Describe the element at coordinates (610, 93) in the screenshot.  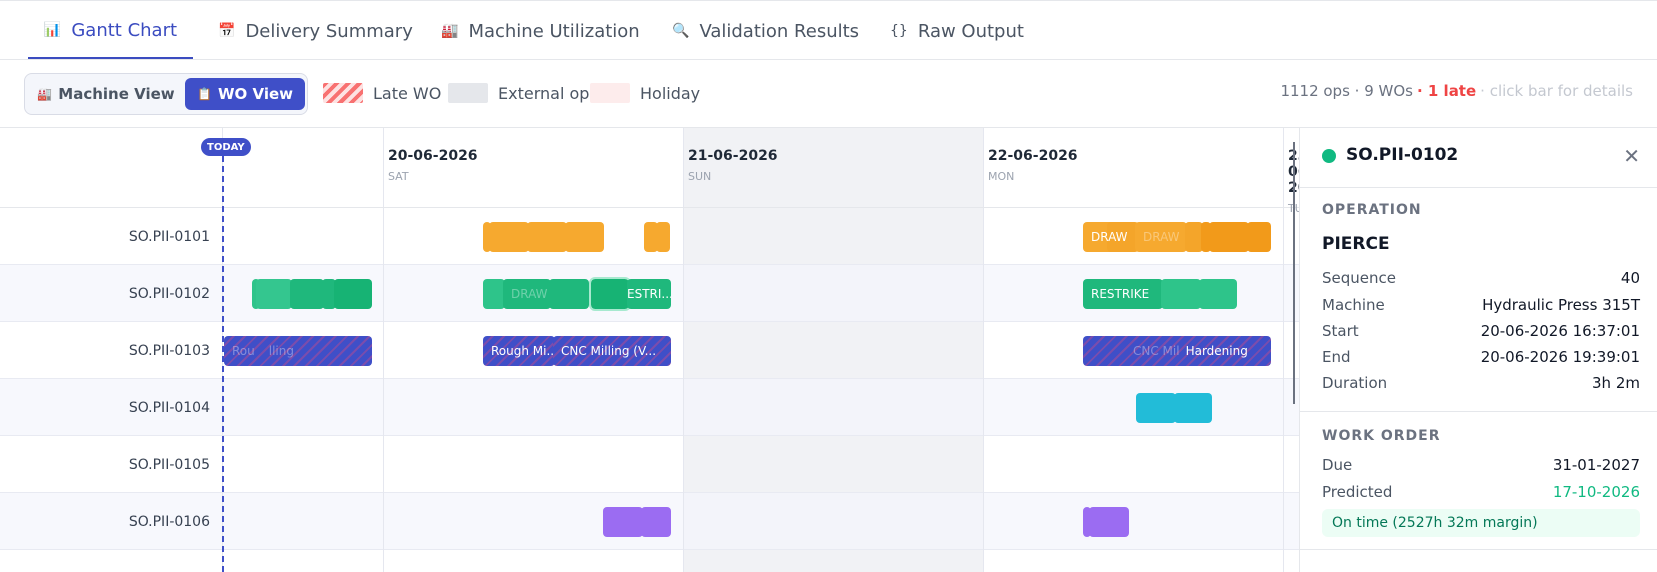
I see `holiday-swatch` at that location.